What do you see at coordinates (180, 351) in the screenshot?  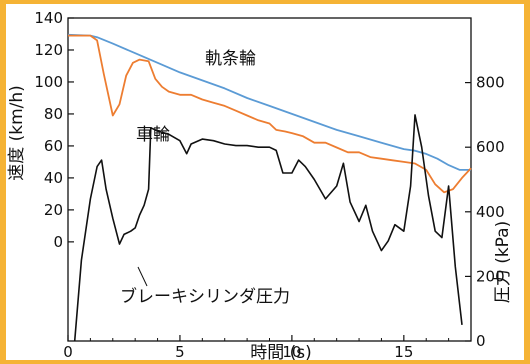 I see `x-tick-label: 5` at bounding box center [180, 351].